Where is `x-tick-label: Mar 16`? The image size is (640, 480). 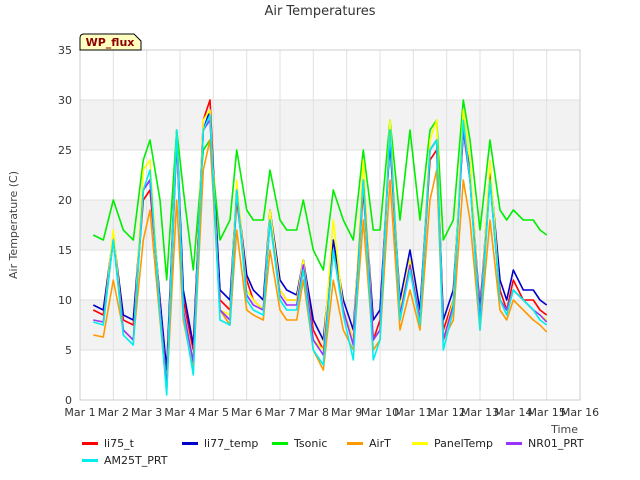
x-tick-label: Mar 16 is located at coordinates (580, 412).